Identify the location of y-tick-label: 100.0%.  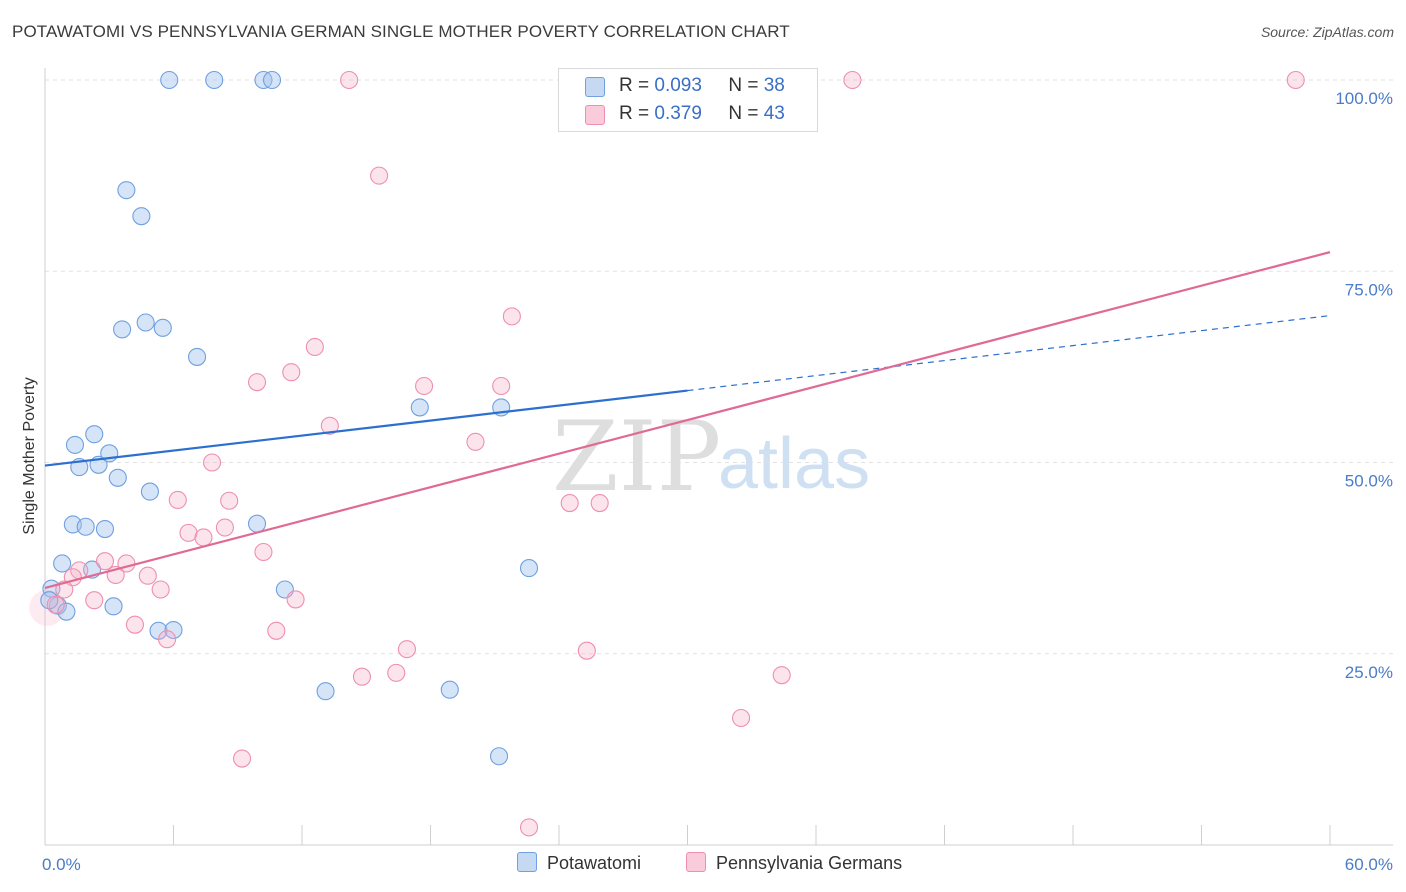
(1364, 98).